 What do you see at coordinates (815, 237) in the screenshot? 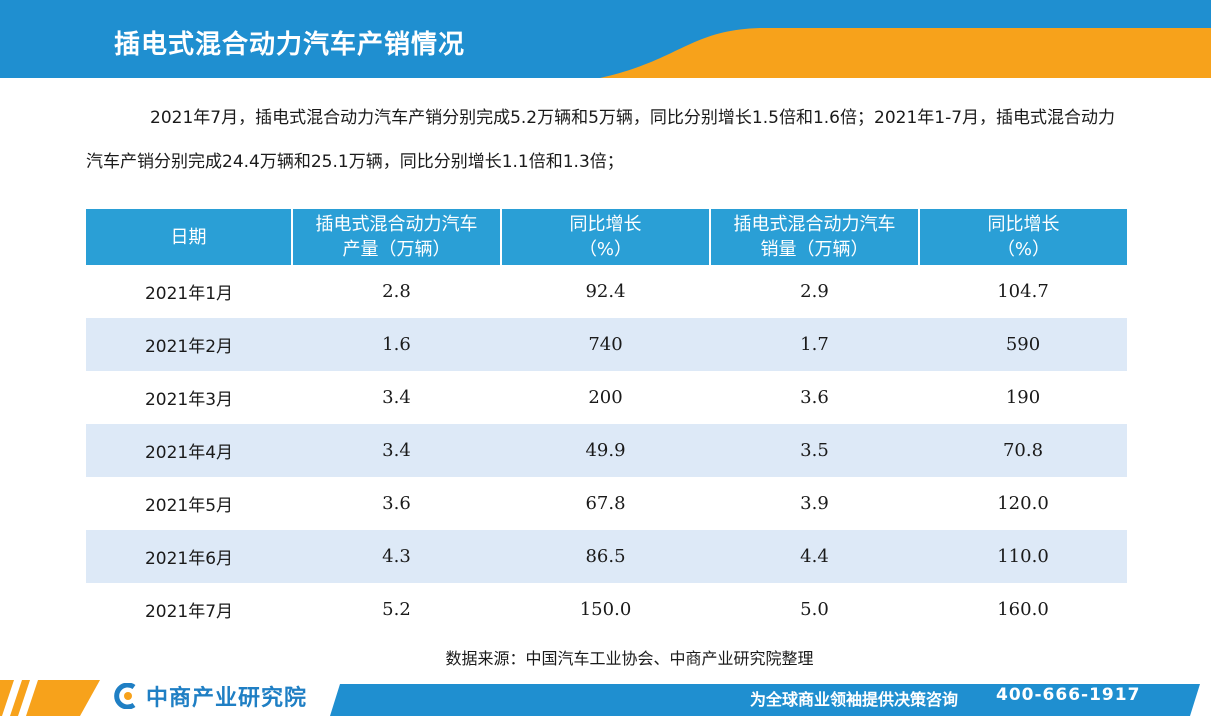
I see `header-sales: 插电式混合动力汽车 销量（万辆）` at bounding box center [815, 237].